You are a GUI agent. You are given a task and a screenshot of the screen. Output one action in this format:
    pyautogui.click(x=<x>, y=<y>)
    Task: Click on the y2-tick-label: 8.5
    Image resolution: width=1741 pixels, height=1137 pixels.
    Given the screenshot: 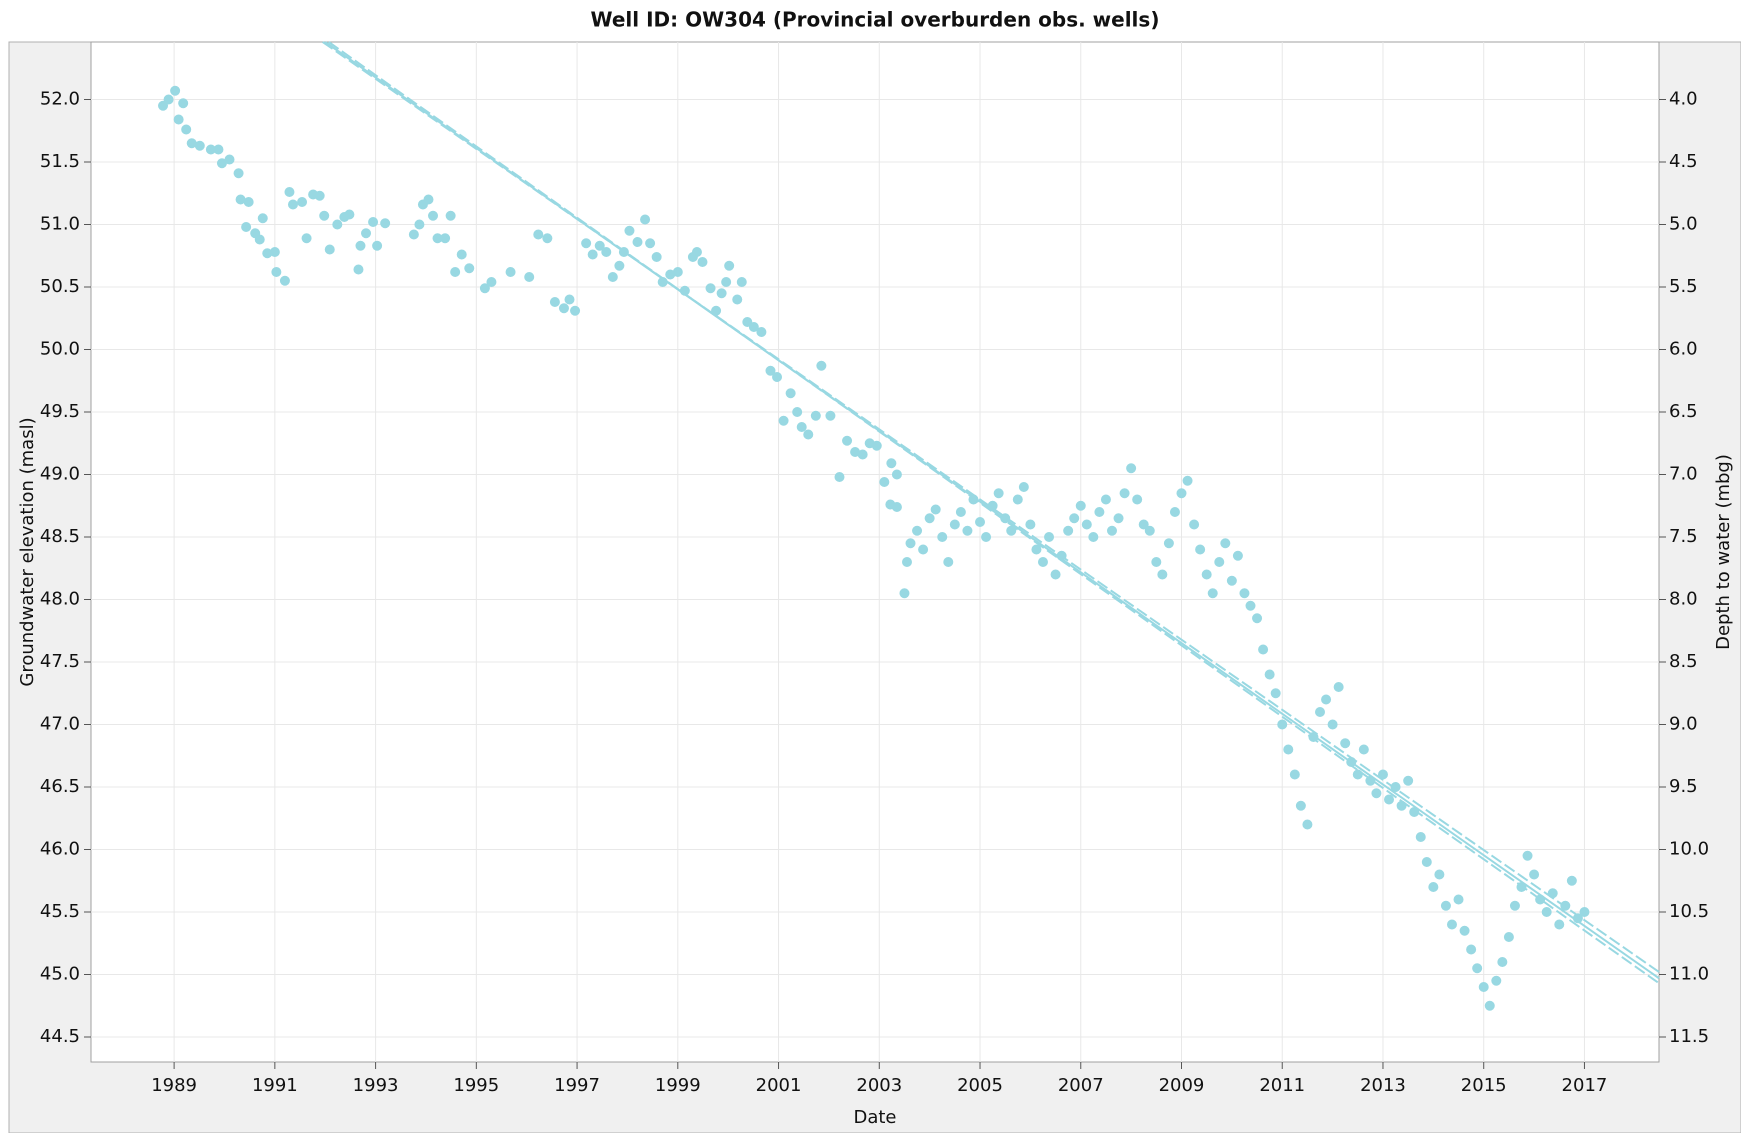 What is the action you would take?
    pyautogui.click(x=1683, y=661)
    